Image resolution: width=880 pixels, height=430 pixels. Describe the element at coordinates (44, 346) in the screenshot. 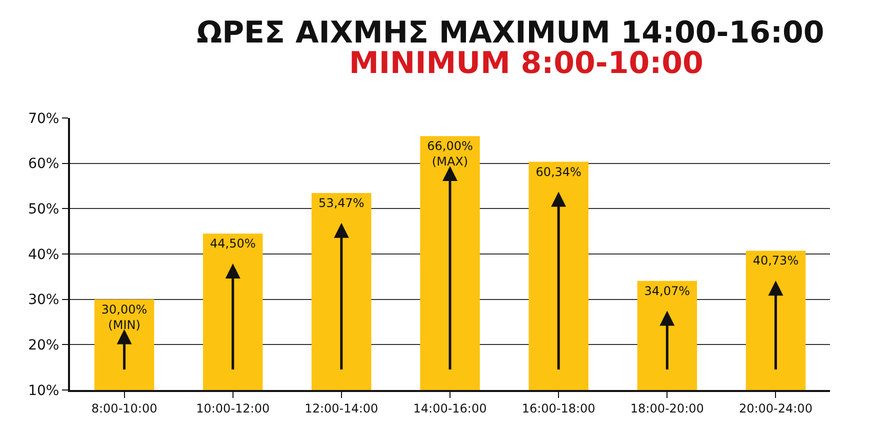

I see `y-tick-label: 20%` at that location.